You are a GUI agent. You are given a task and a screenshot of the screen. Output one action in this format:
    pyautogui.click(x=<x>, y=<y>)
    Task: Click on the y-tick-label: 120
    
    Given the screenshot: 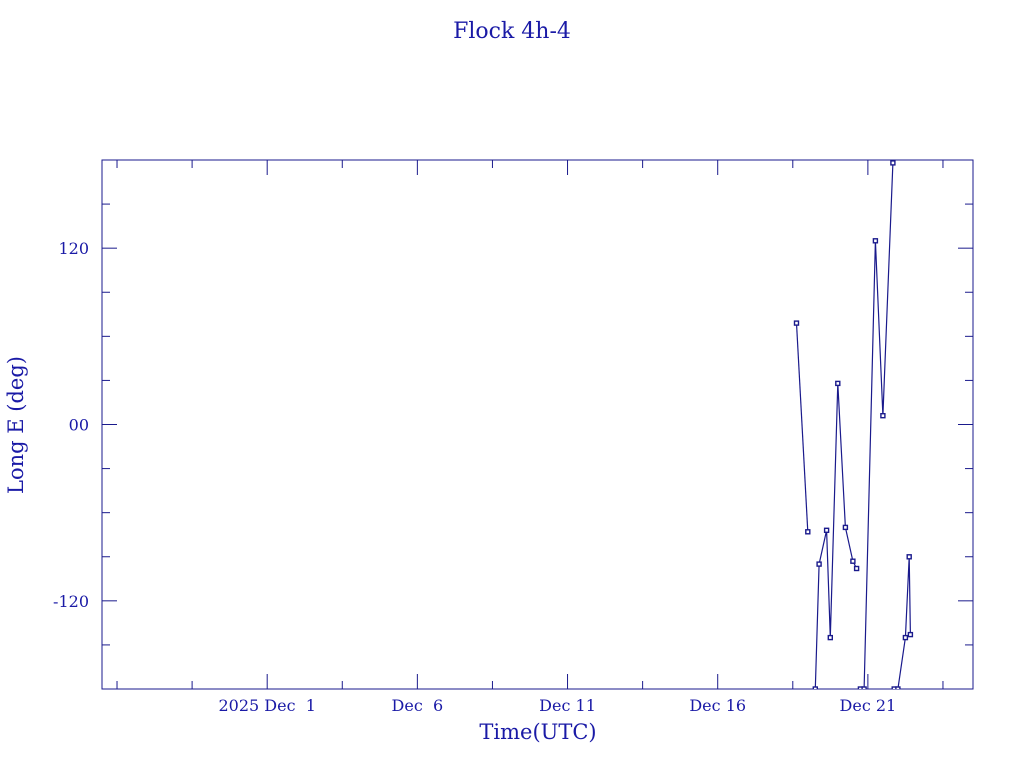 What is the action you would take?
    pyautogui.click(x=73, y=248)
    